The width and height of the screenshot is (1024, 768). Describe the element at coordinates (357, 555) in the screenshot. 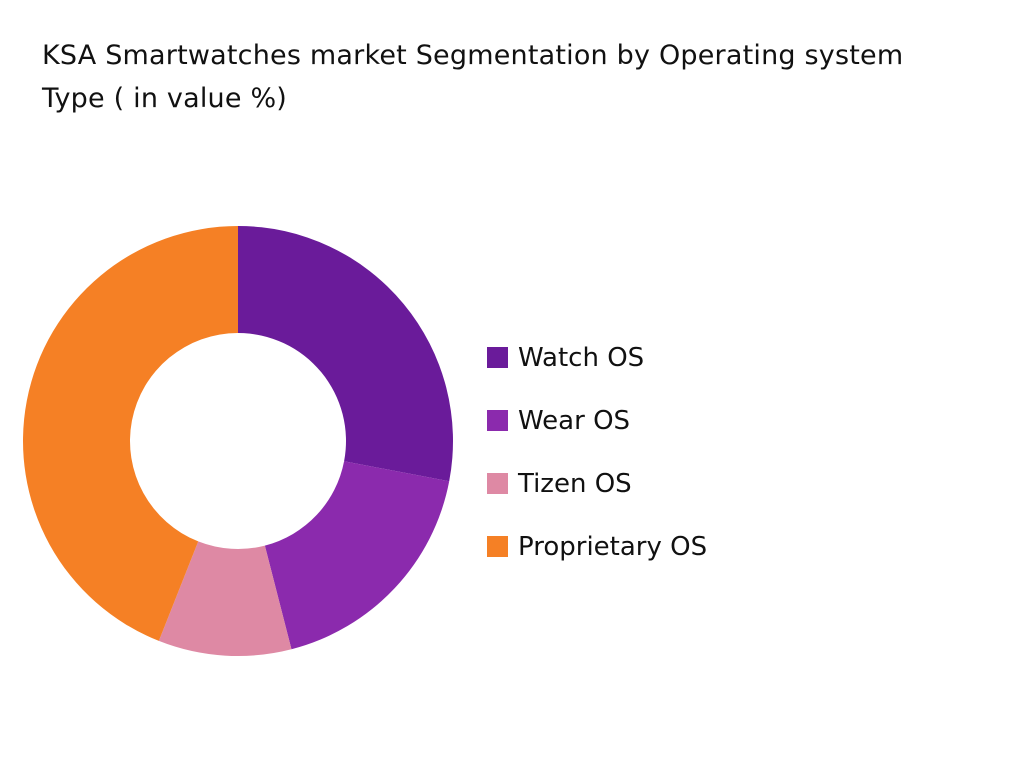

I see `slice-wear-os` at that location.